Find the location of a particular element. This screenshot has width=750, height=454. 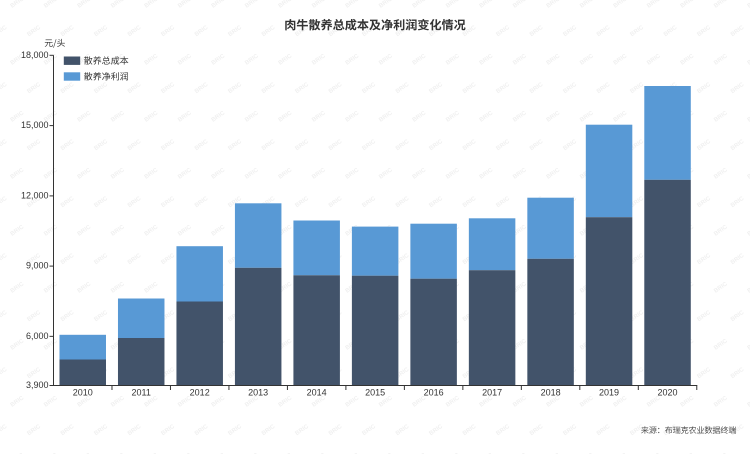

svg-text: 2011 is located at coordinates (141, 393).